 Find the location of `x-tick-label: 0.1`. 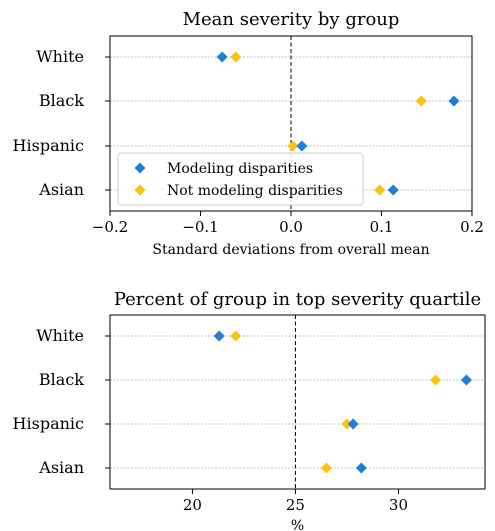

x-tick-label: 0.1 is located at coordinates (382, 227).